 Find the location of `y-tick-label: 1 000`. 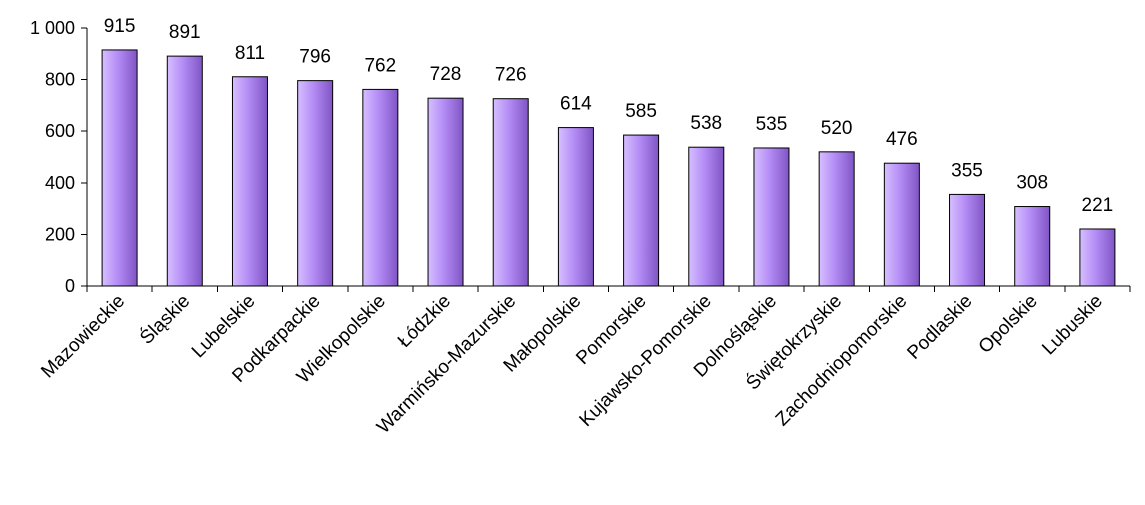

y-tick-label: 1 000 is located at coordinates (52, 28).